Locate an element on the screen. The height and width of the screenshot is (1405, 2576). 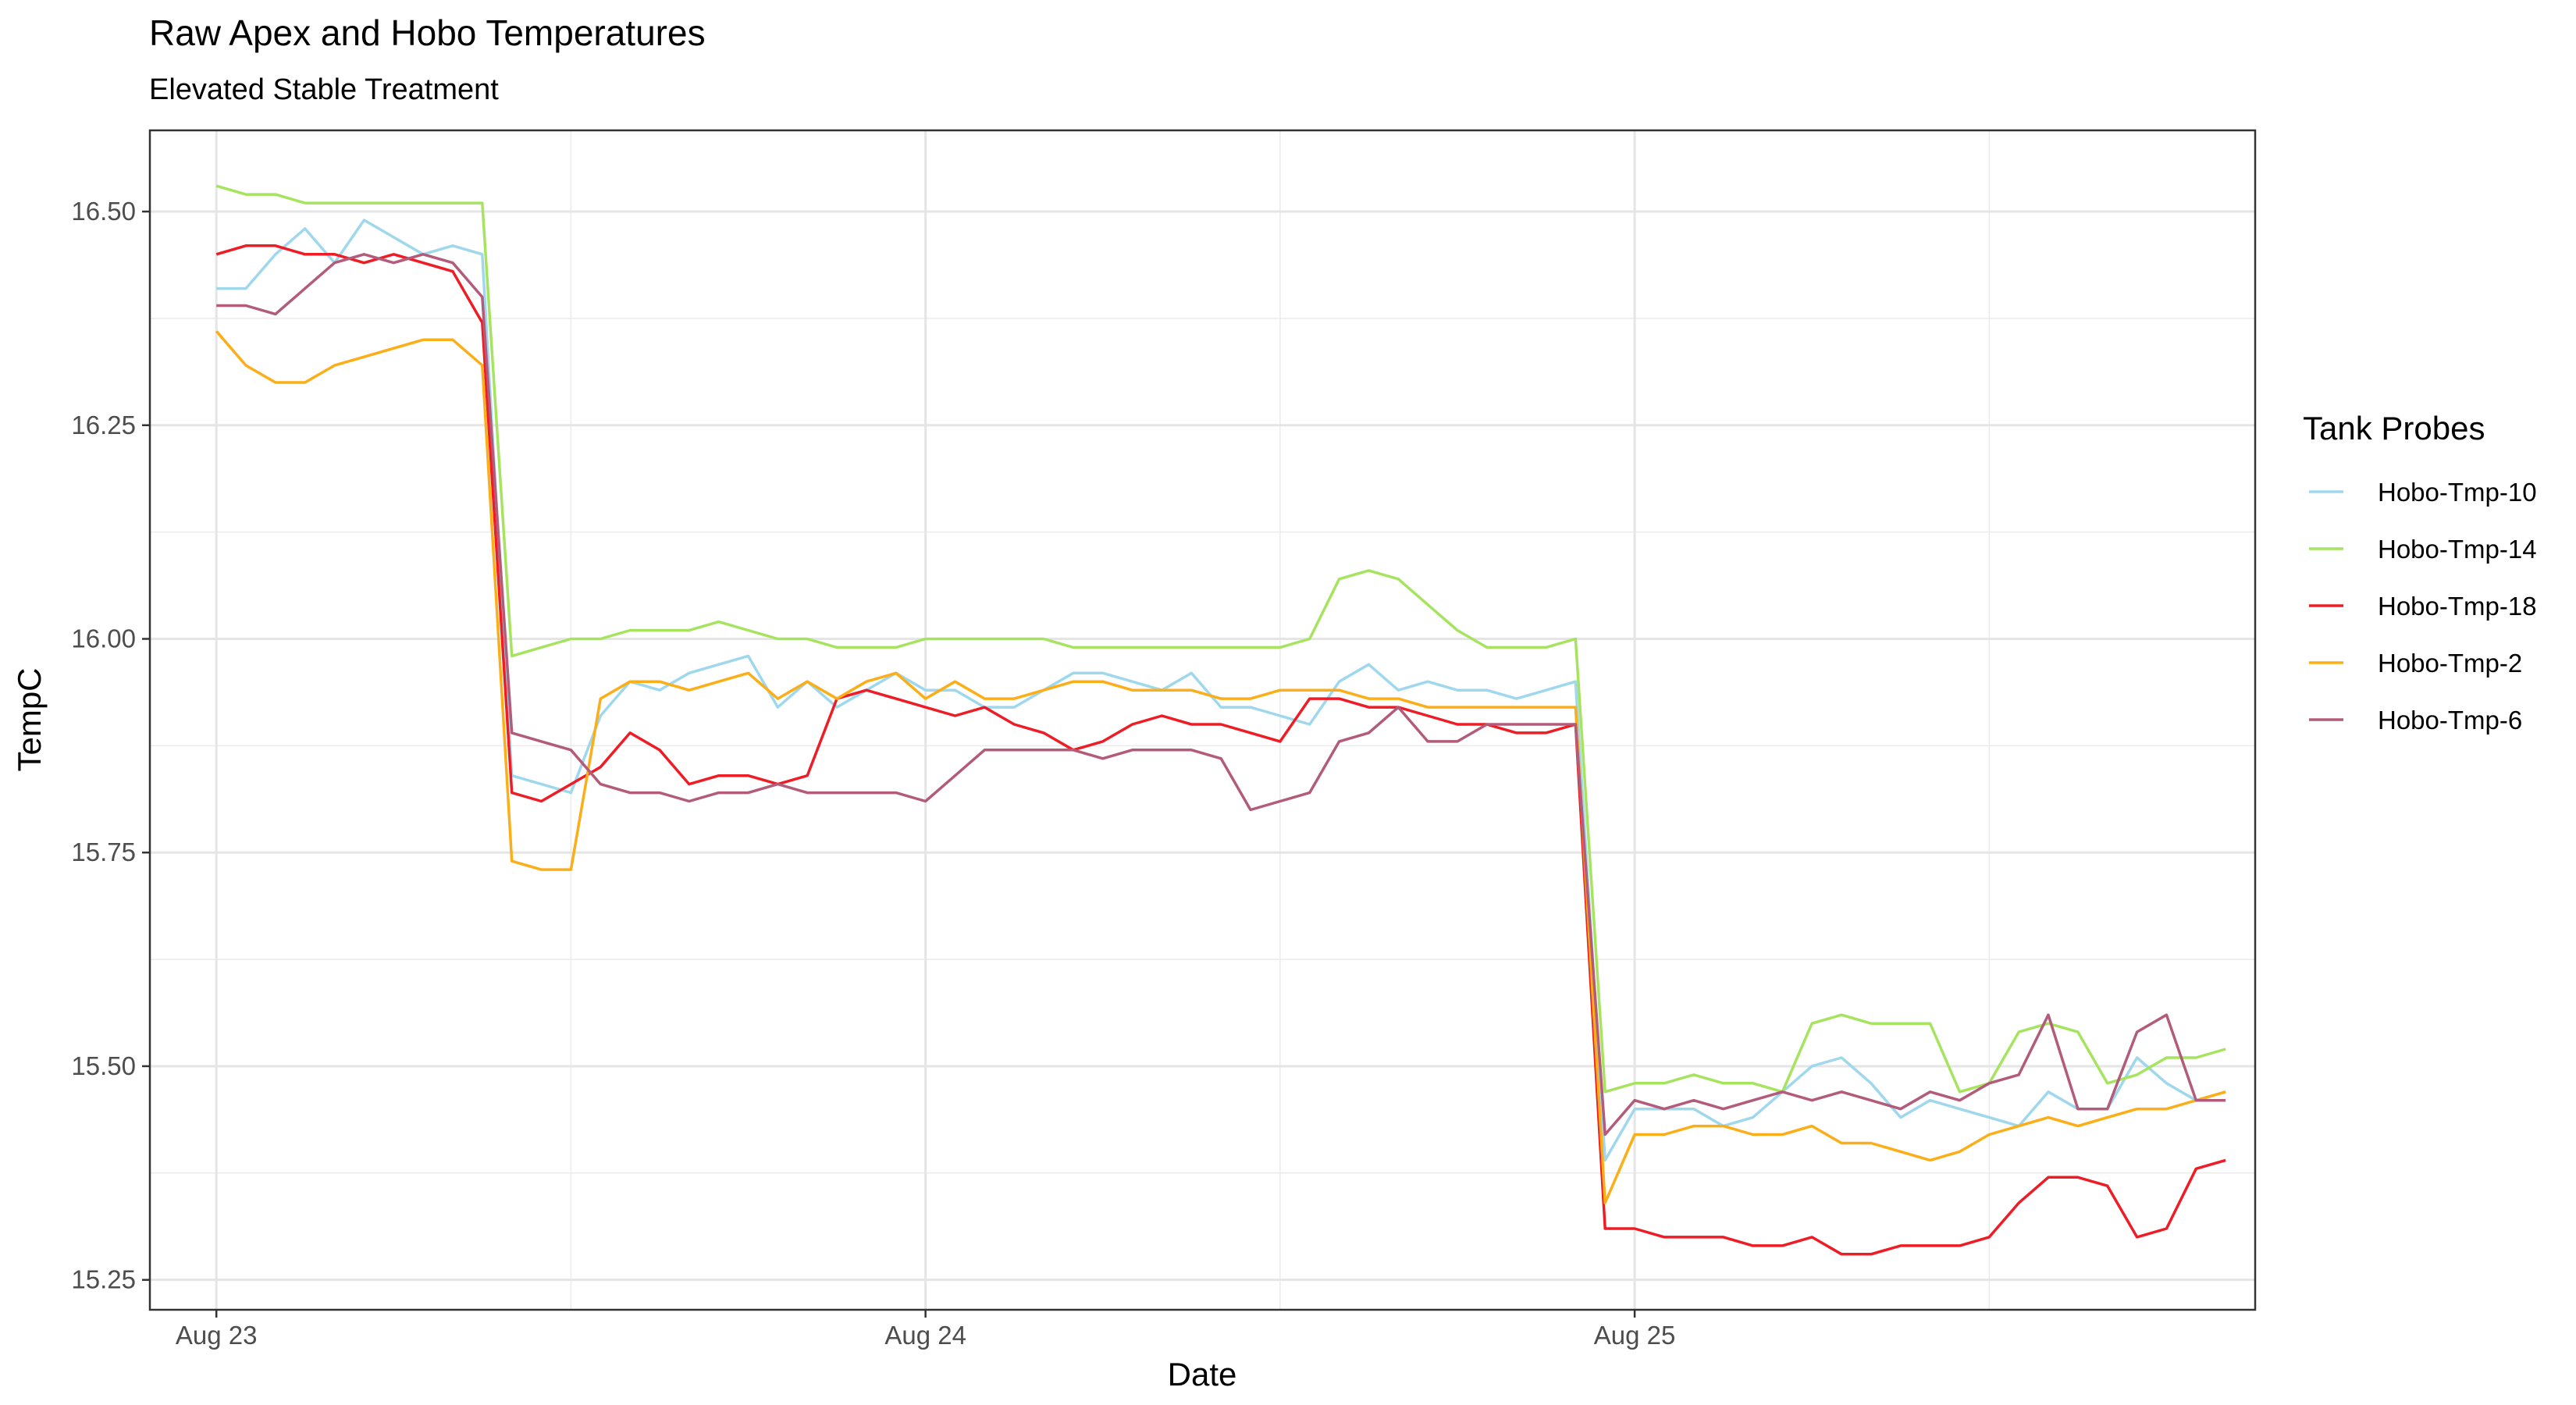
legend-label: Hobo-Tmp-14 is located at coordinates (2457, 549).